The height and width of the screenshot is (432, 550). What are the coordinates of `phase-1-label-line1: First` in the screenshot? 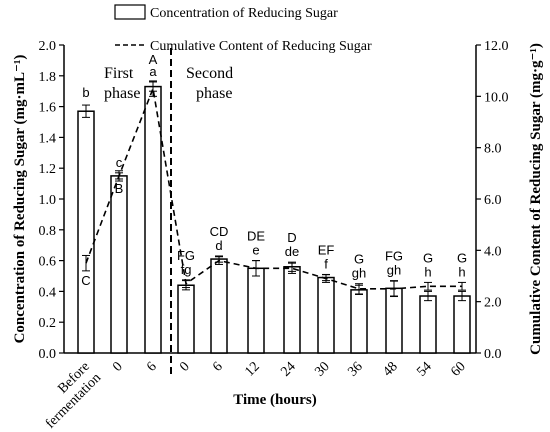 It's located at (119, 73).